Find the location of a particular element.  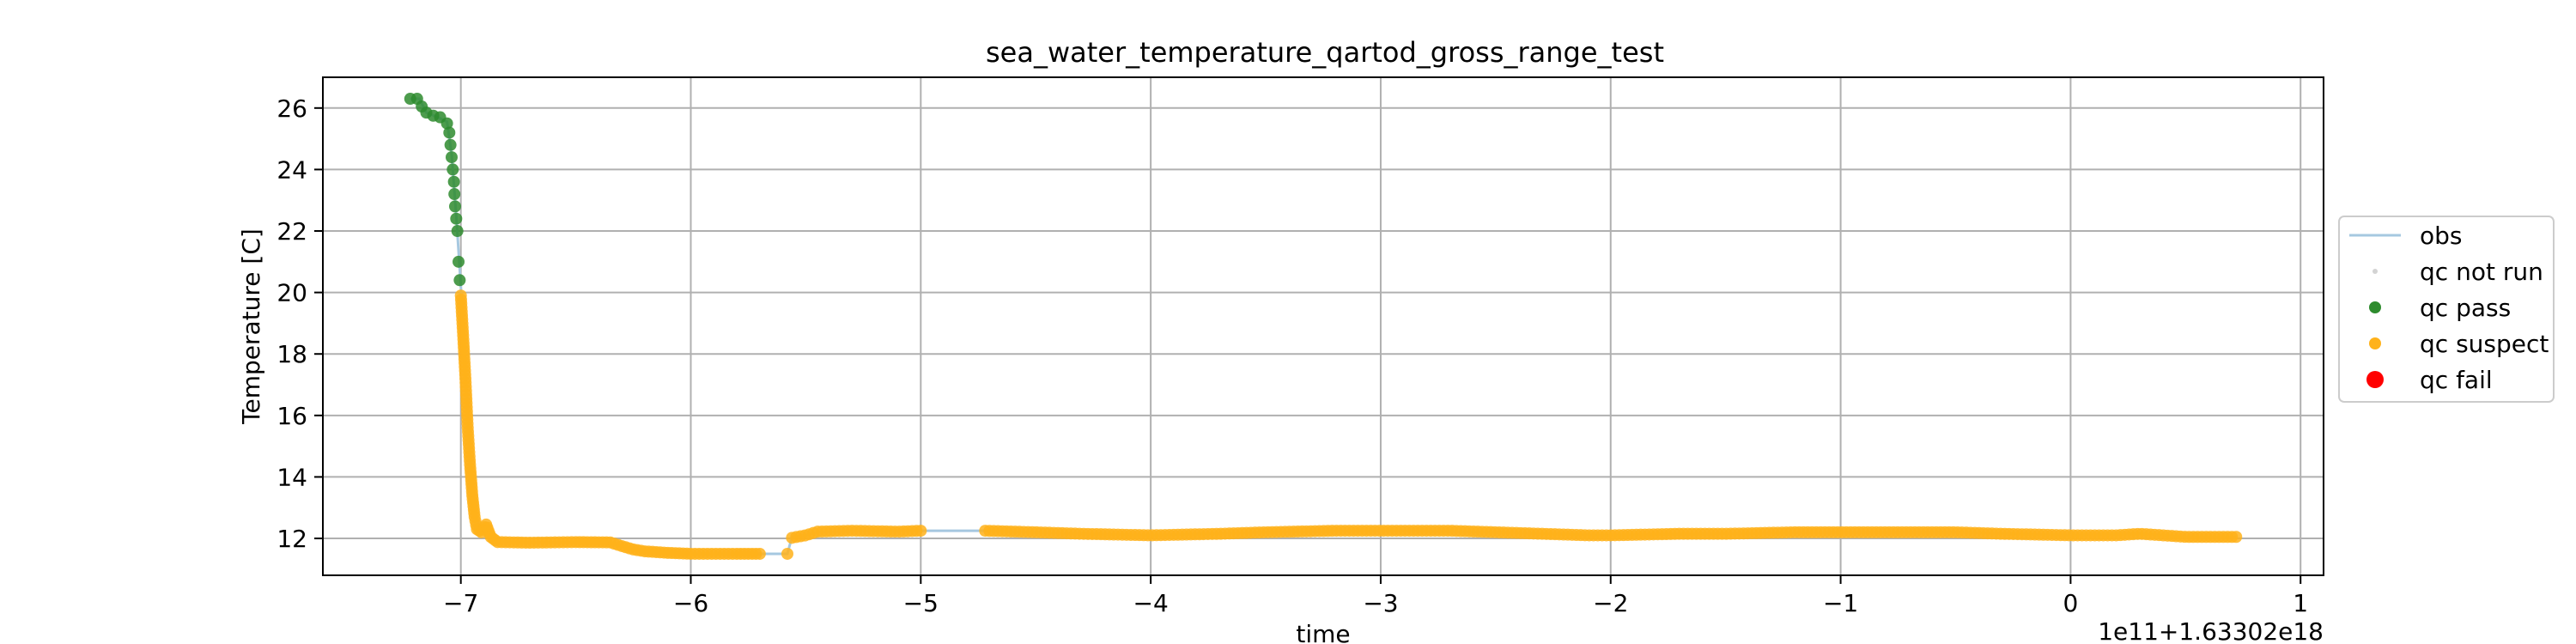

legend-items: obs qc not run qc pass qc suspect qc fail is located at coordinates (2449, 308).